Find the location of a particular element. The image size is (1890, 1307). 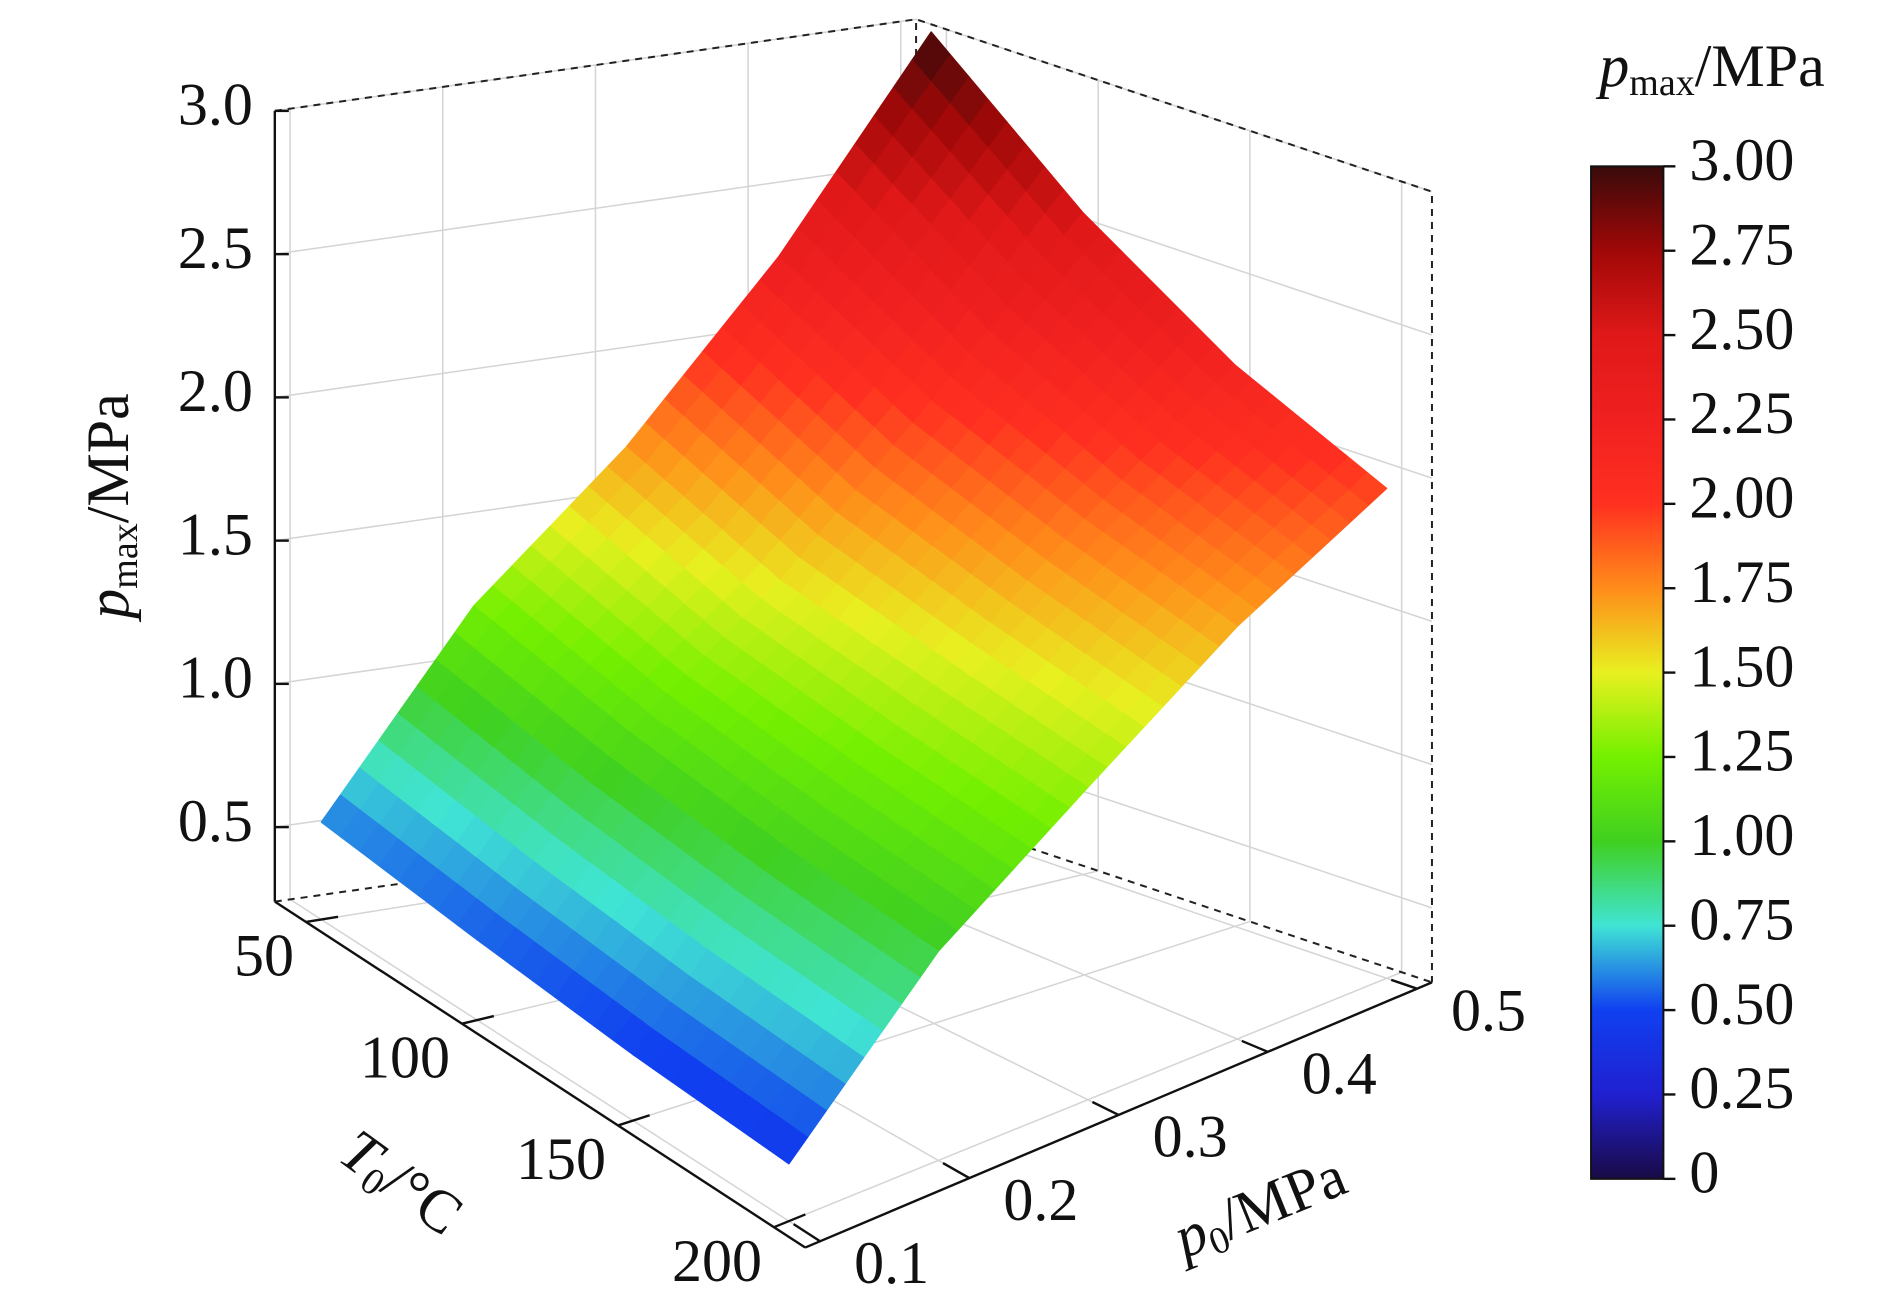

y-tick-label: 0.5 is located at coordinates (1488, 1010).